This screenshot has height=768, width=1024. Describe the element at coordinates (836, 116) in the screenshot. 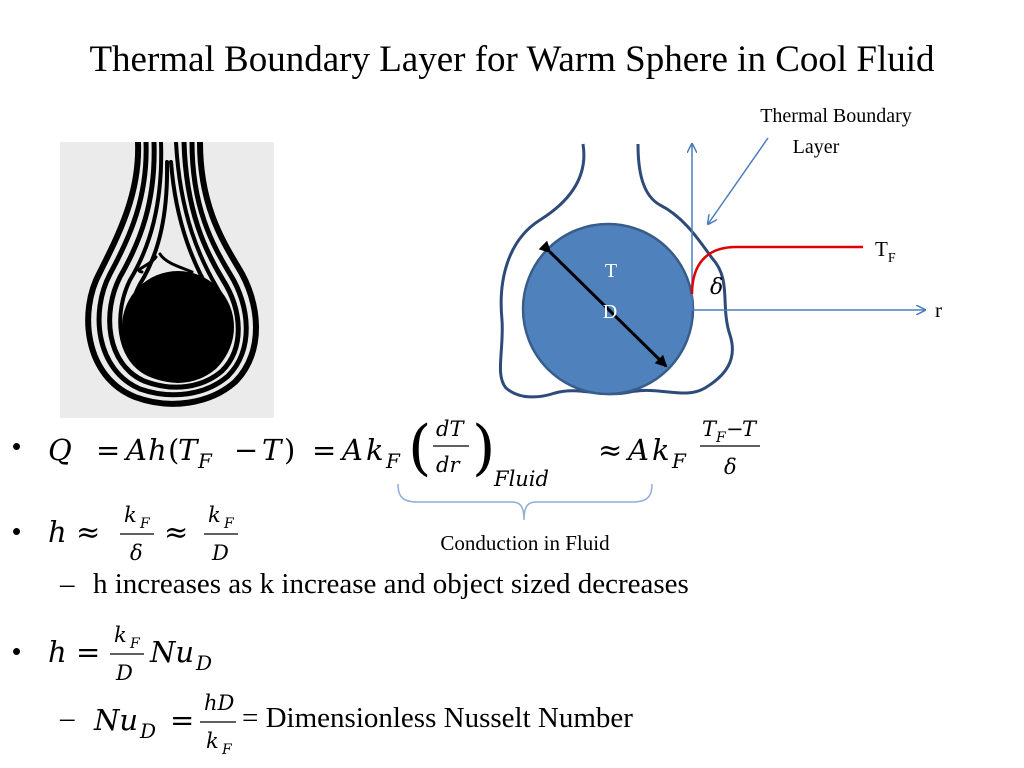

I see `boundary-label-line1: Thermal Boundary` at that location.